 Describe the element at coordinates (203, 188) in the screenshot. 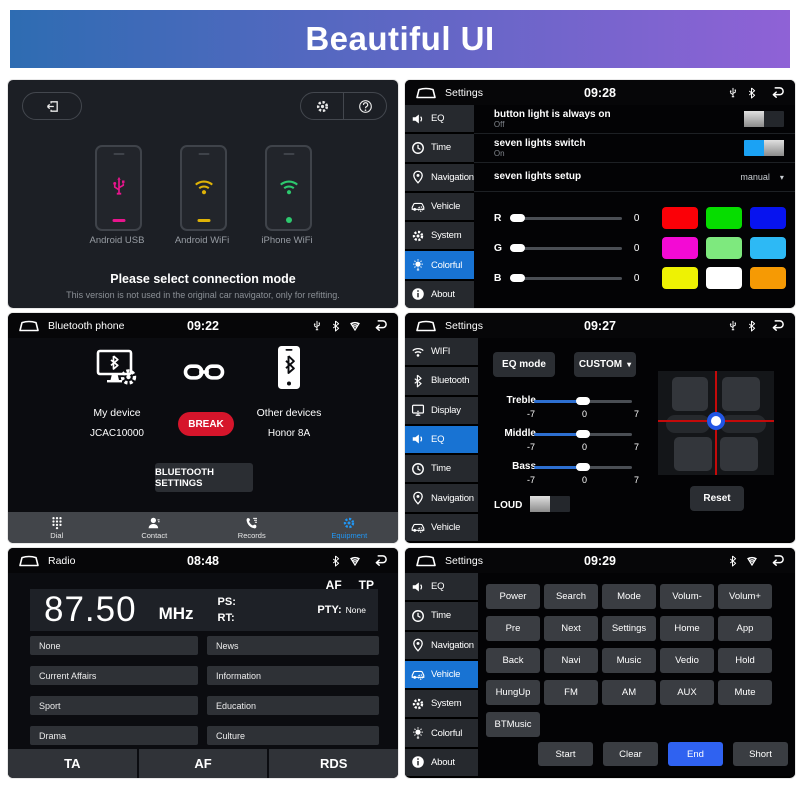

I see `android-wifi-option` at that location.